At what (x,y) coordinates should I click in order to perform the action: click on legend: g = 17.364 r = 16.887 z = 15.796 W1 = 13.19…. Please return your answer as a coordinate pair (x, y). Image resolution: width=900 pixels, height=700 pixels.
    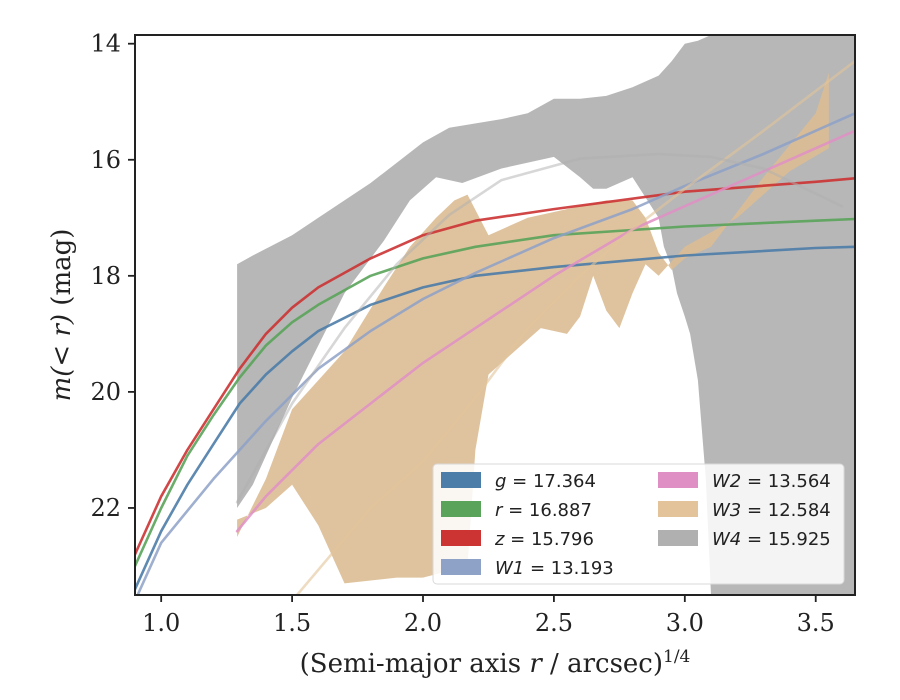
    Looking at the image, I should click on (638, 524).